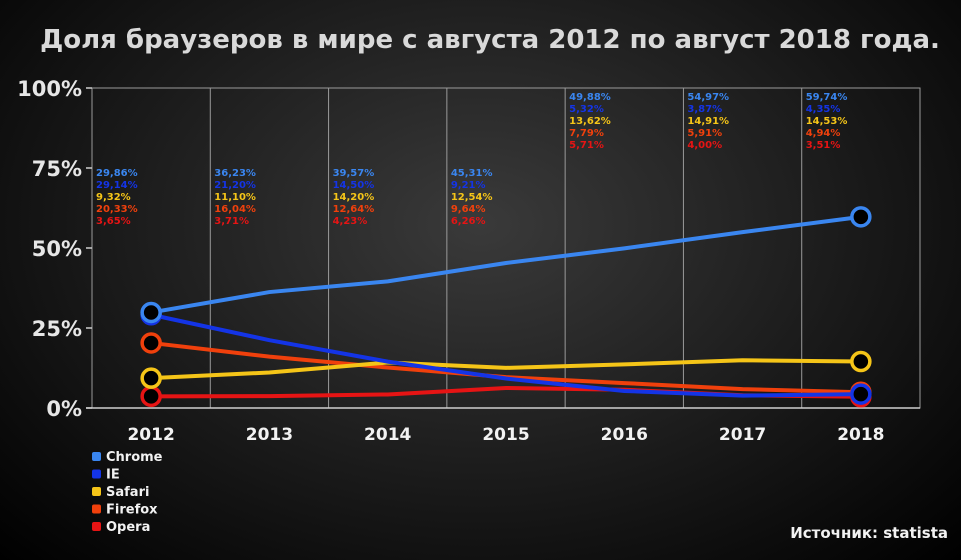  What do you see at coordinates (468, 221) in the screenshot?
I see `data-label: 6,26%` at bounding box center [468, 221].